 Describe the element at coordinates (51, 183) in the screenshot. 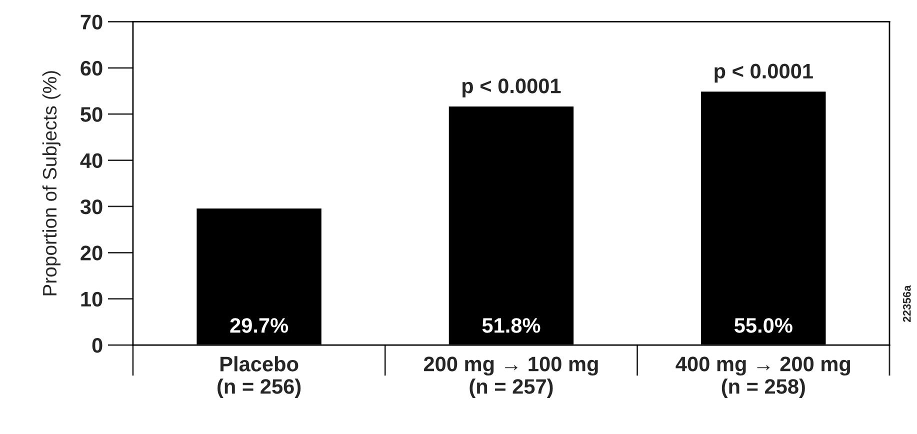

I see `y-axis-title: Proportion of Subjects (%)` at that location.